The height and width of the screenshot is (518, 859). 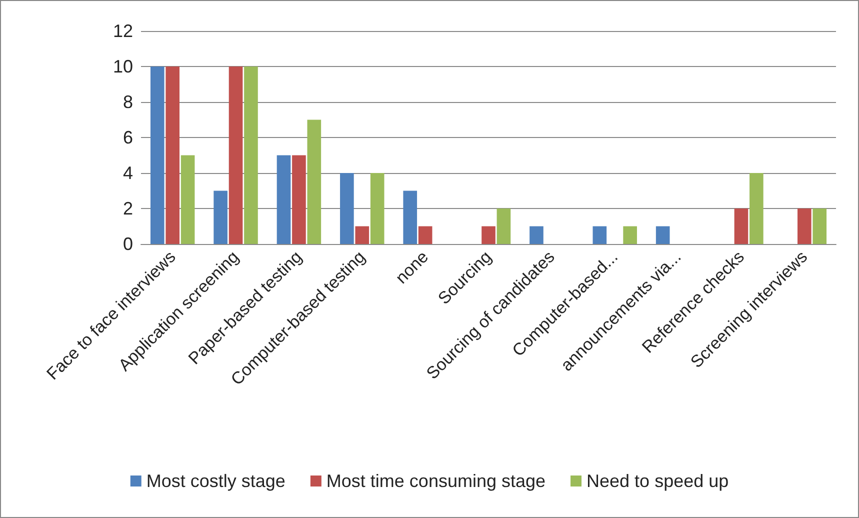 I want to click on y-tick-label: 6, so click(x=127, y=138).